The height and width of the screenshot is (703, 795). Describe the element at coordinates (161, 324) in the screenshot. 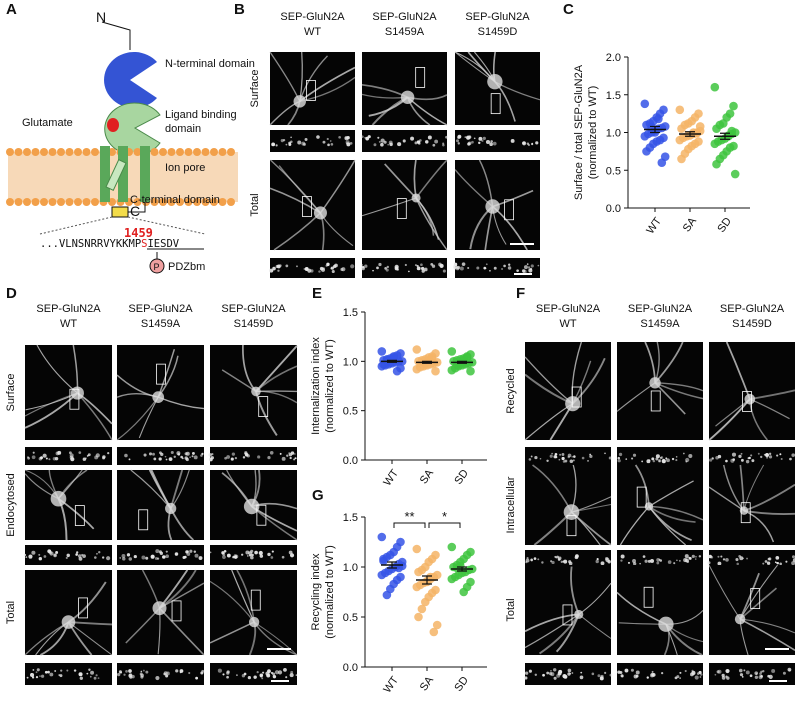

I see `column-header: S1459A` at that location.